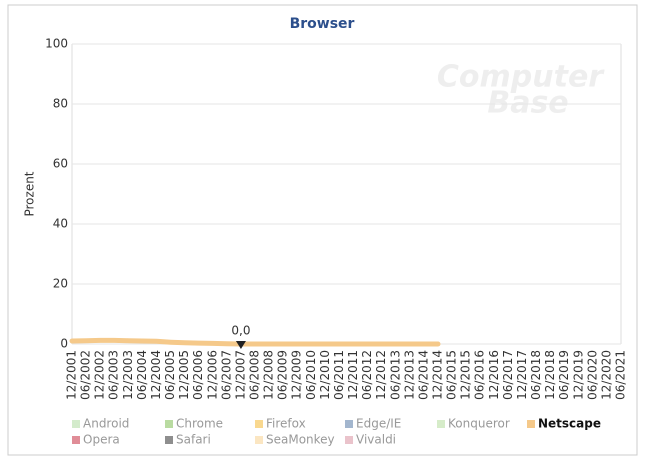 The height and width of the screenshot is (467, 645). I want to click on series-line, so click(255, 342).